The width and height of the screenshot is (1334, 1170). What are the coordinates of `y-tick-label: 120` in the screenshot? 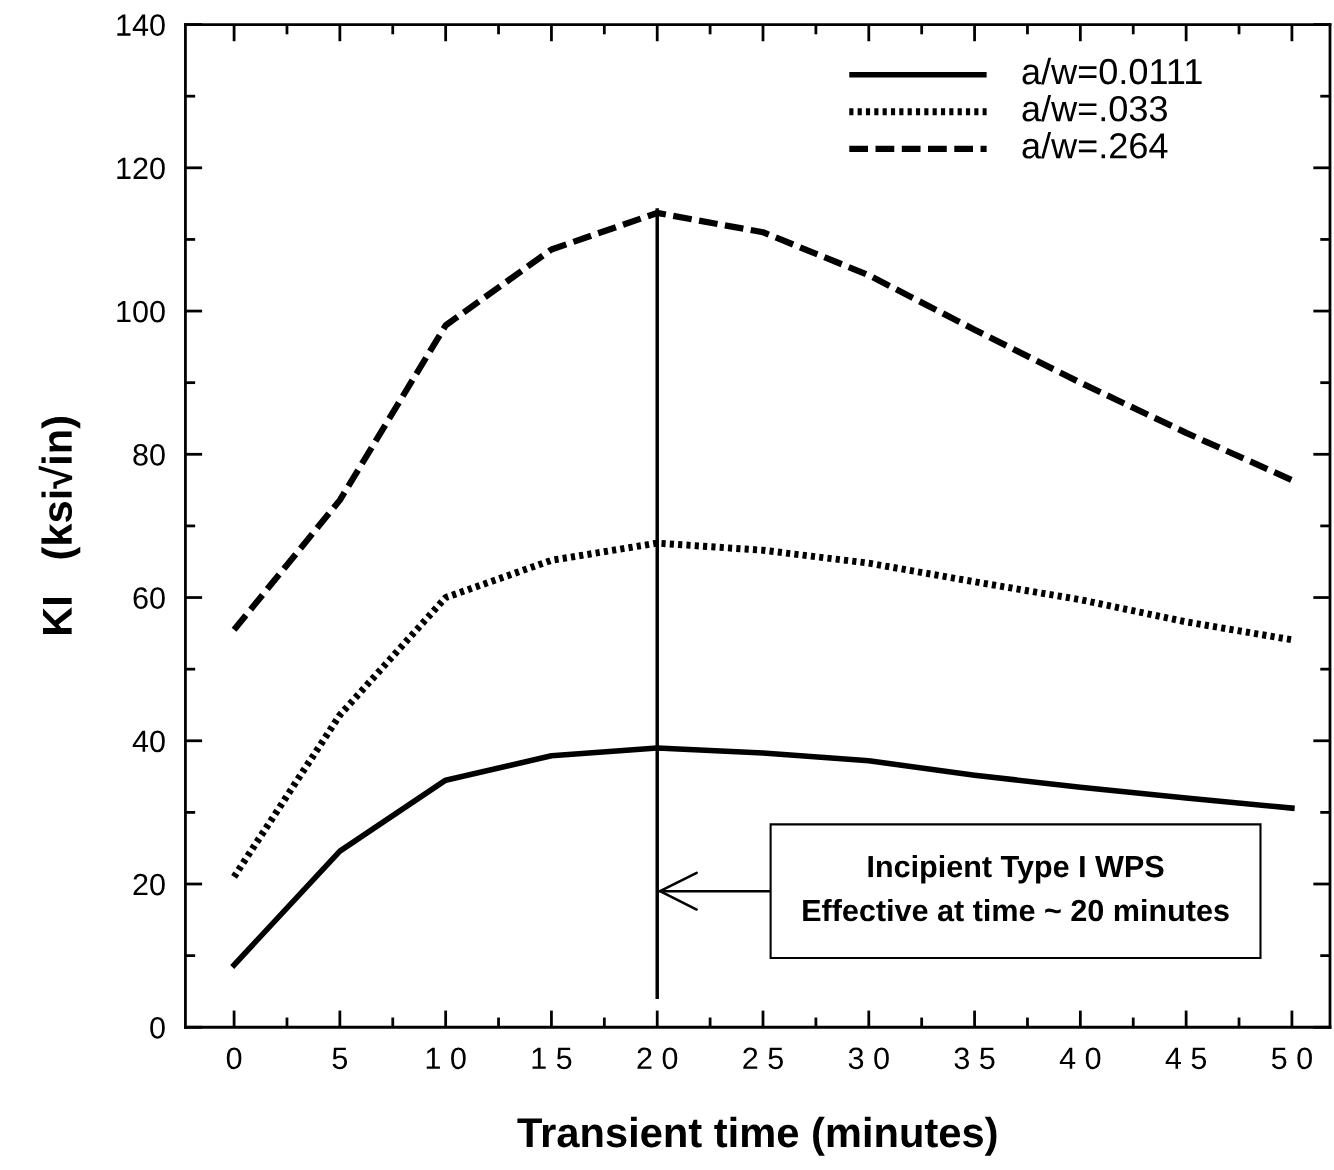 It's located at (141, 168).